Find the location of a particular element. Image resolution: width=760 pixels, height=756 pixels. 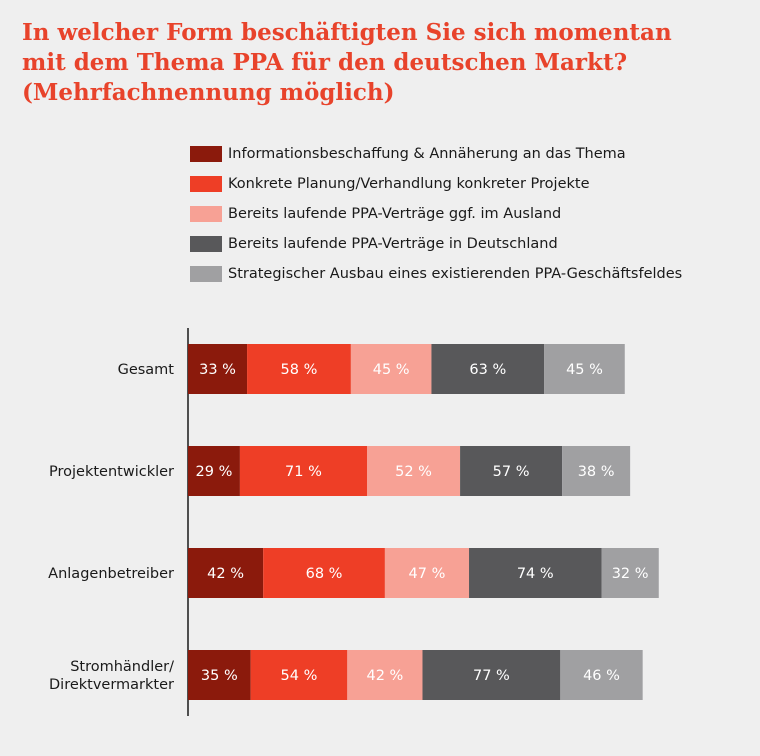

data-label: 38 % is located at coordinates (596, 472).